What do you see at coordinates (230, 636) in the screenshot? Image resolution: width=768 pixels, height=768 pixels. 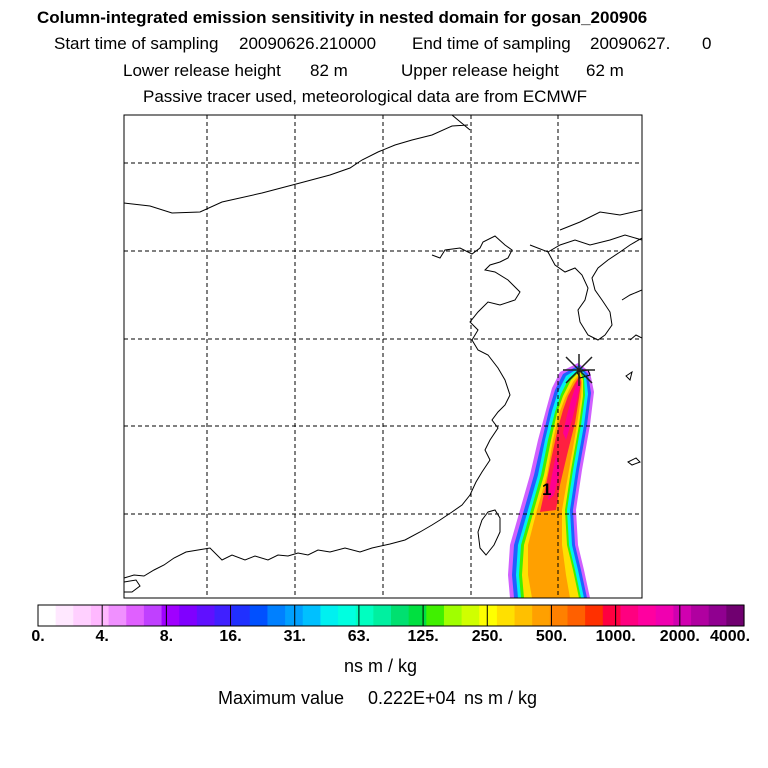 I see `colorbar-tick-label: 16.` at bounding box center [230, 636].